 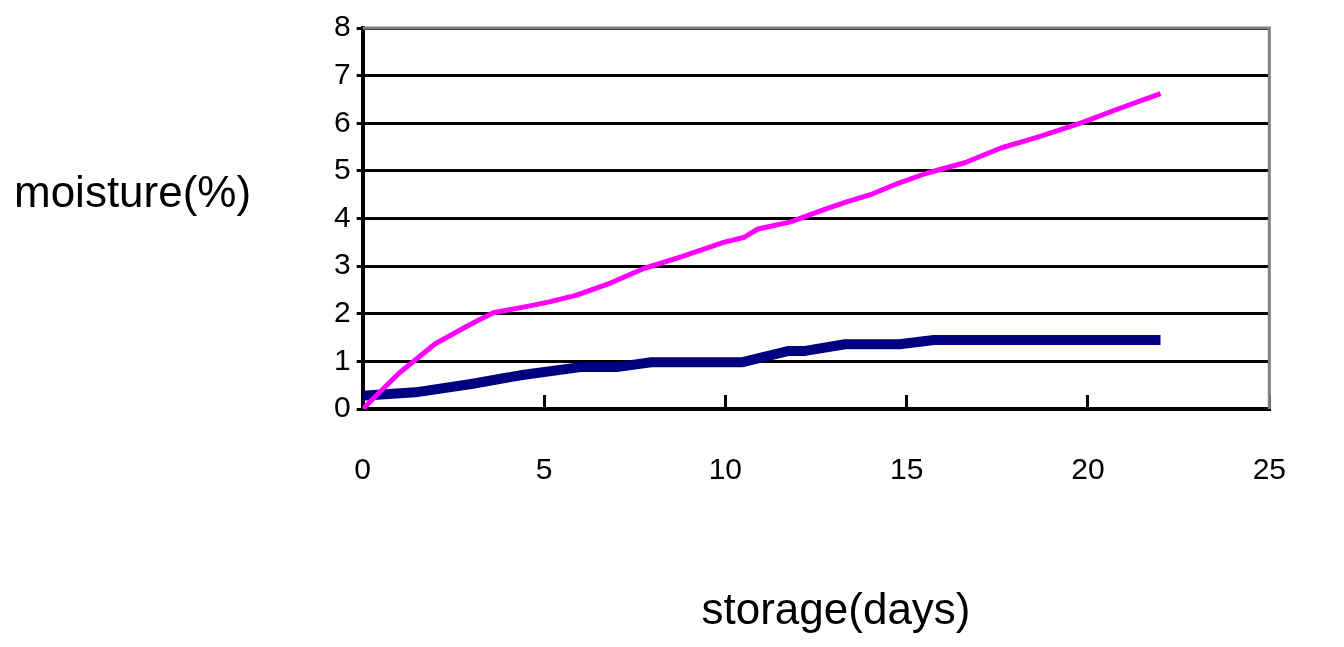 What do you see at coordinates (342, 264) in the screenshot?
I see `y-tick-label: 3` at bounding box center [342, 264].